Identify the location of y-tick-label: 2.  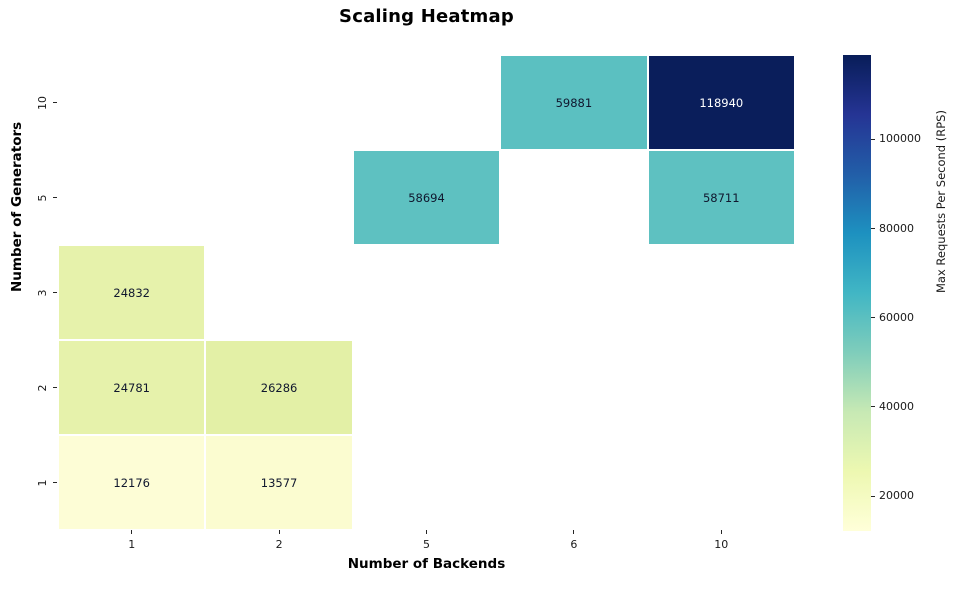
(42, 387).